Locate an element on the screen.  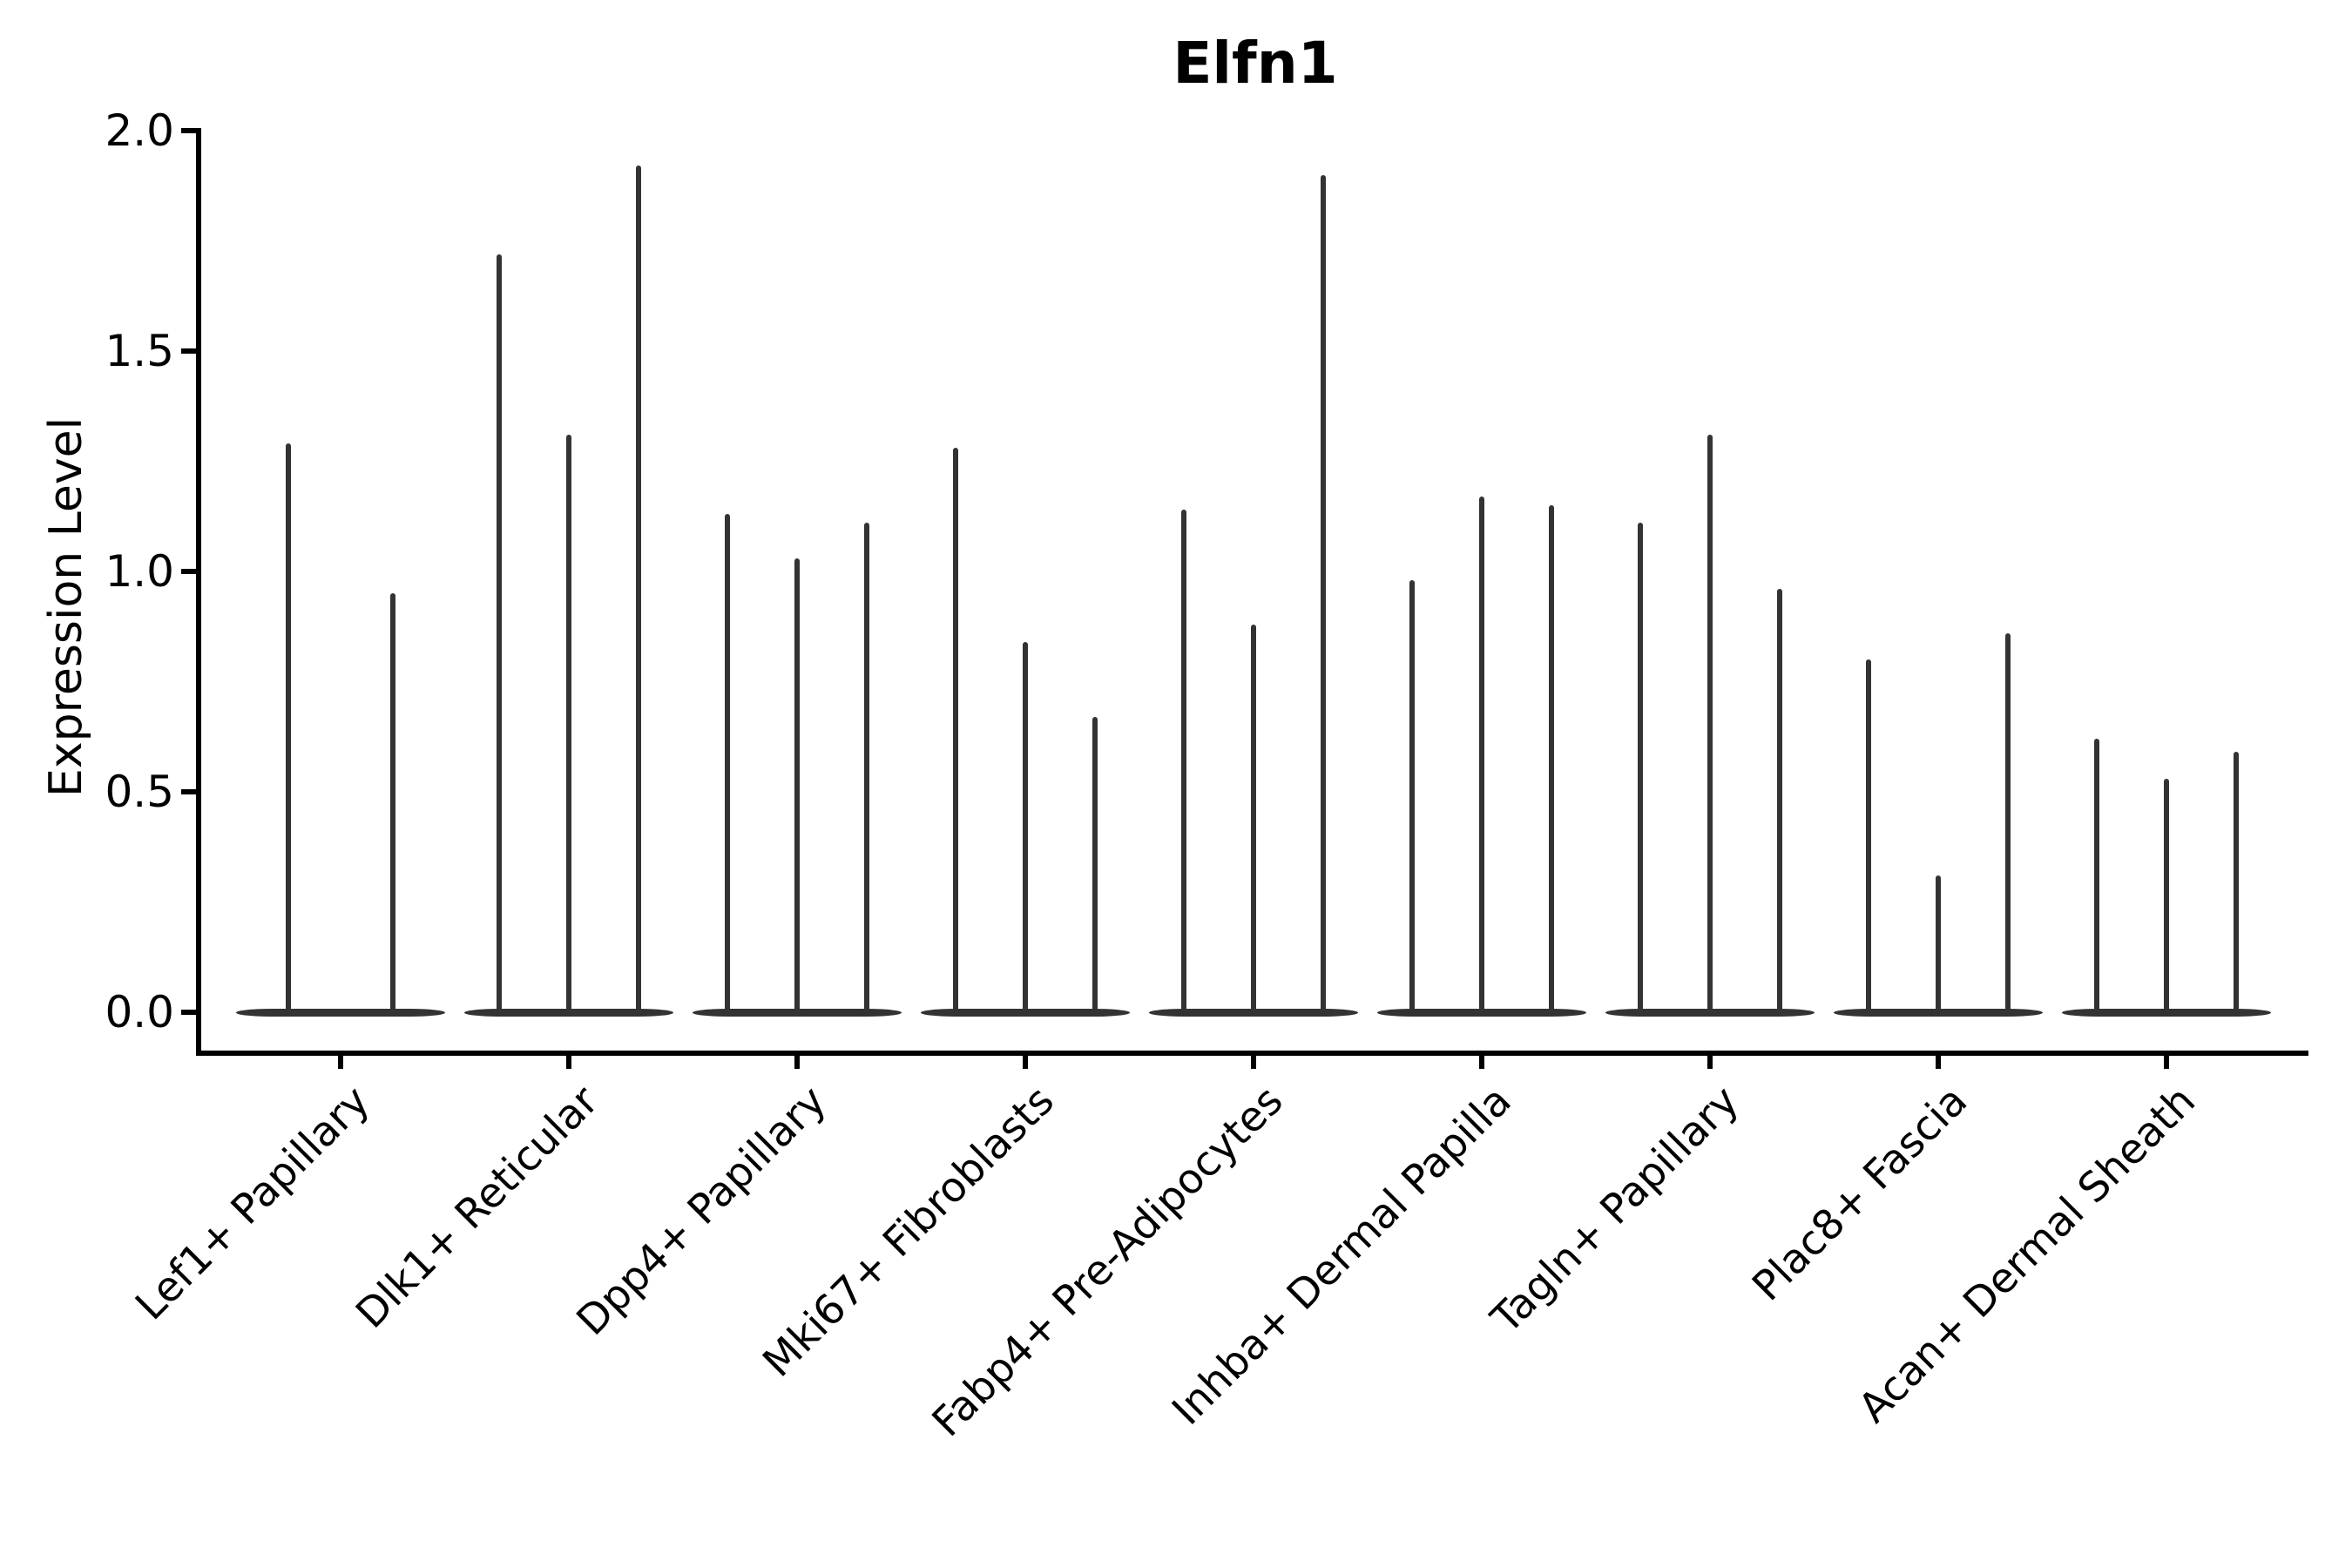
y-tick-label: 0.5 is located at coordinates (139, 792).